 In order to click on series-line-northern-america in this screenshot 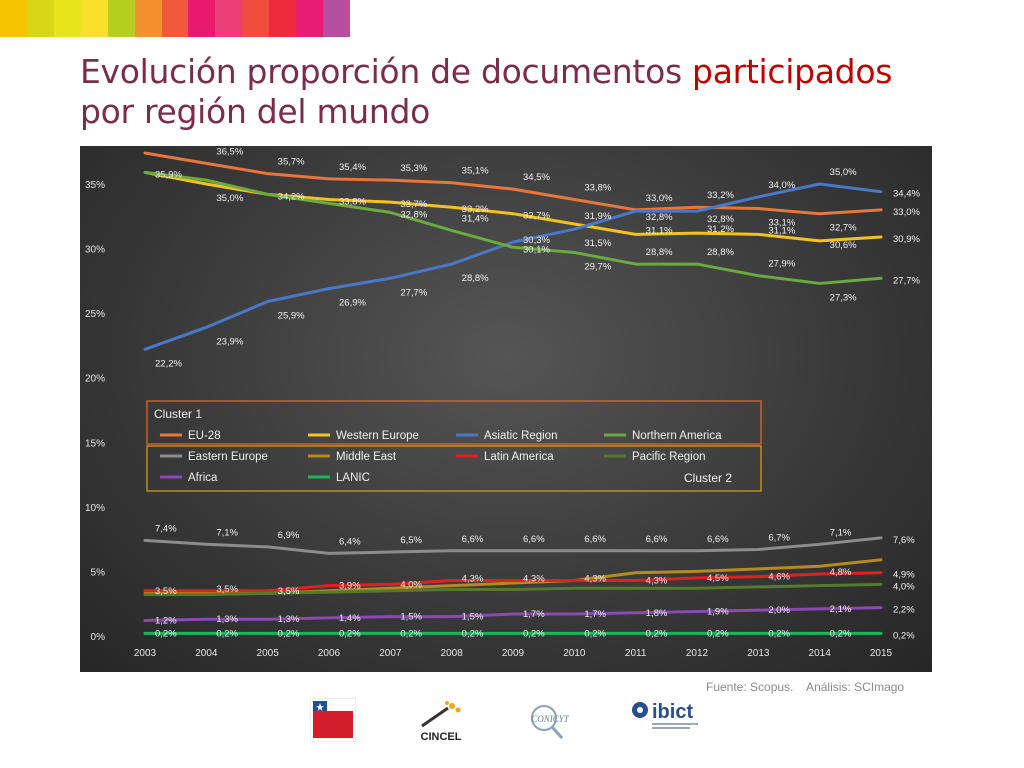, I will do `click(513, 227)`.